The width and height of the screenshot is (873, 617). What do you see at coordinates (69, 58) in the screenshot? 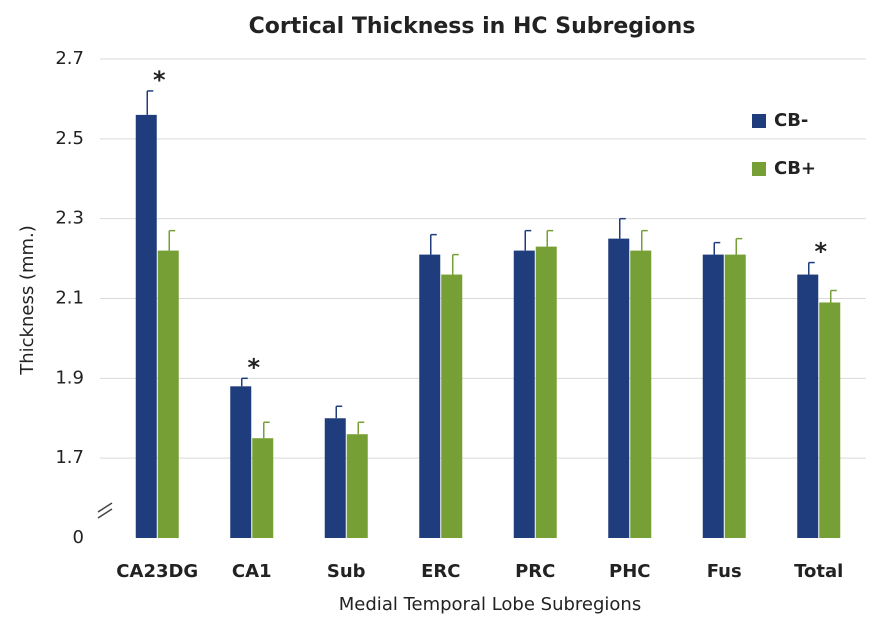
I see `y-tick-label: 2.7` at bounding box center [69, 58].